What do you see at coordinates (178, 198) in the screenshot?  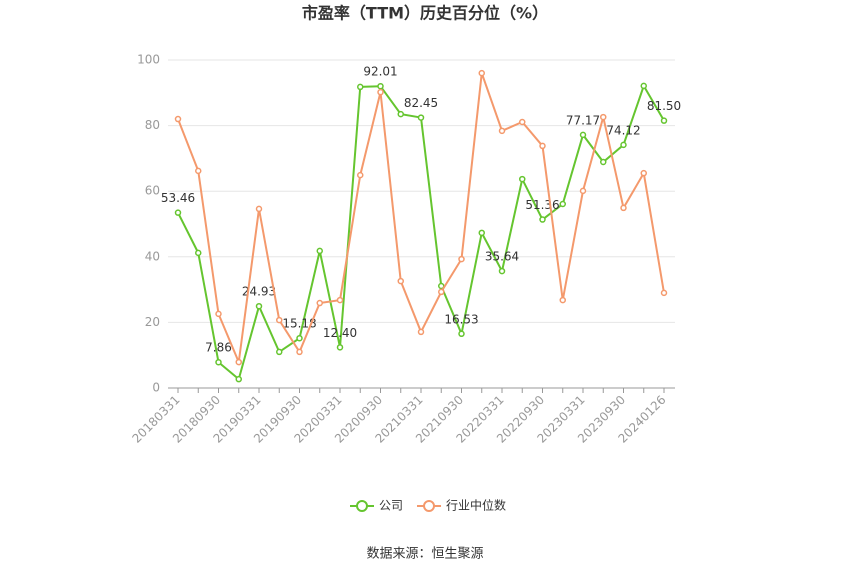 I see `data-label: 53.46` at bounding box center [178, 198].